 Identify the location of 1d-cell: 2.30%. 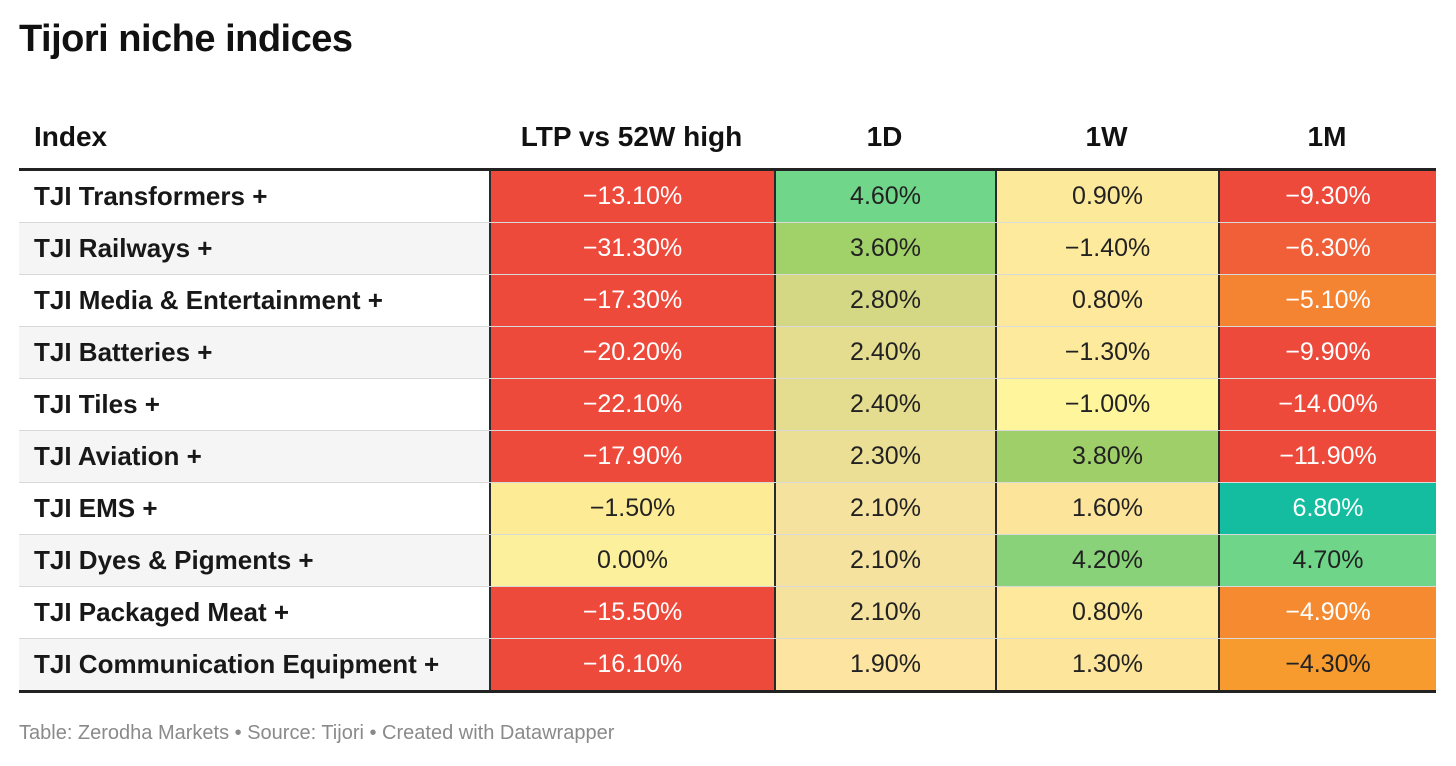
(884, 456).